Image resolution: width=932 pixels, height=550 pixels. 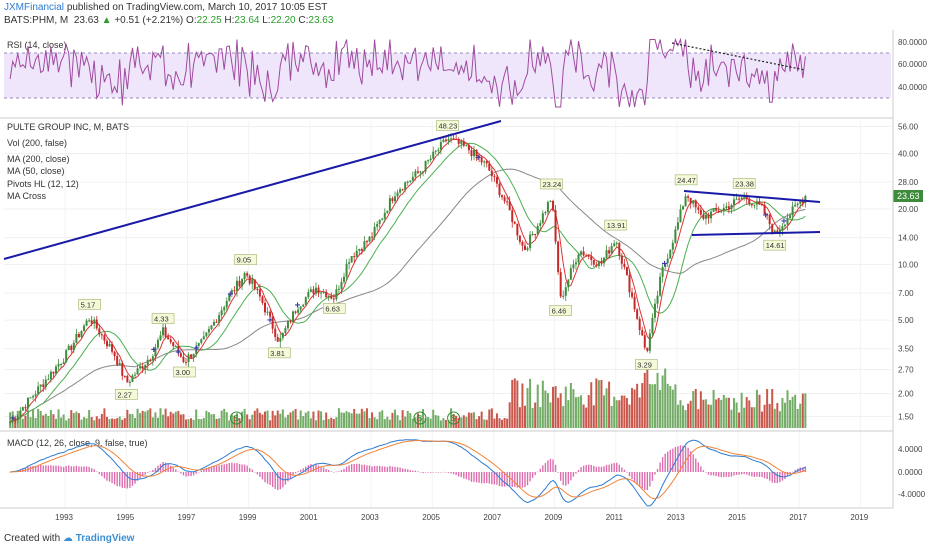 What do you see at coordinates (559, 311) in the screenshot?
I see `pivot-label: 6.46` at bounding box center [559, 311].